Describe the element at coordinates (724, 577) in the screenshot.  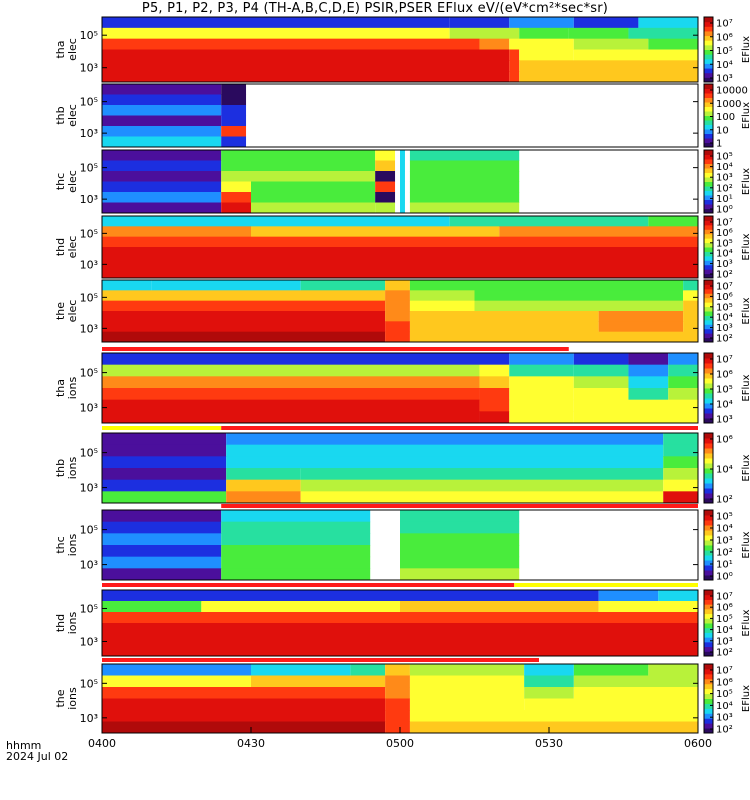
I see `colorbar-tick-label: 10⁰` at that location.